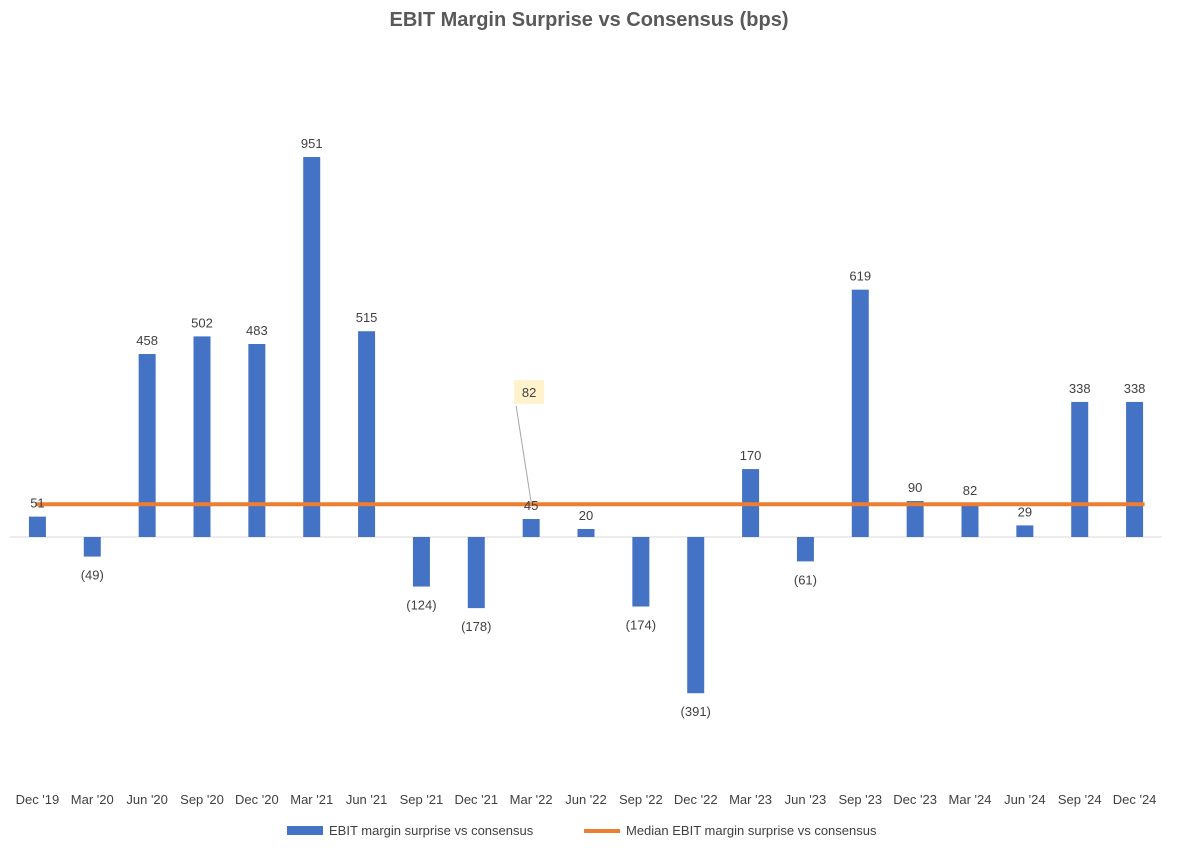 This screenshot has height=856, width=1178. I want to click on data-label-17: 82, so click(970, 490).